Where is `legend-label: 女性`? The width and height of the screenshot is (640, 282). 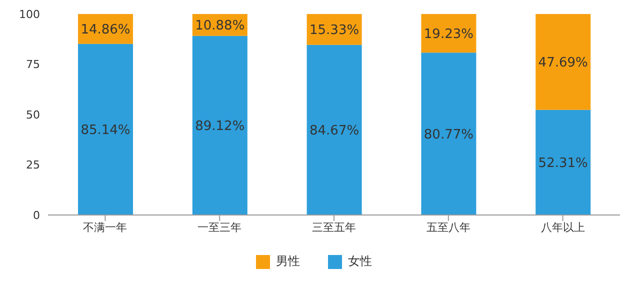 legend-label: 女性 is located at coordinates (359, 261).